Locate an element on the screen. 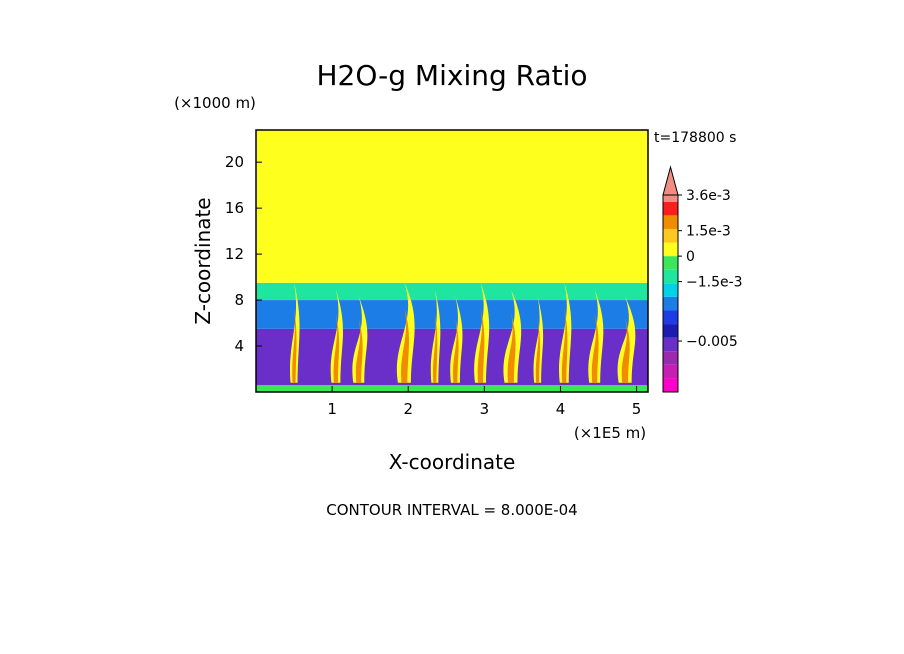  y-tick-label: 12 is located at coordinates (234, 254).